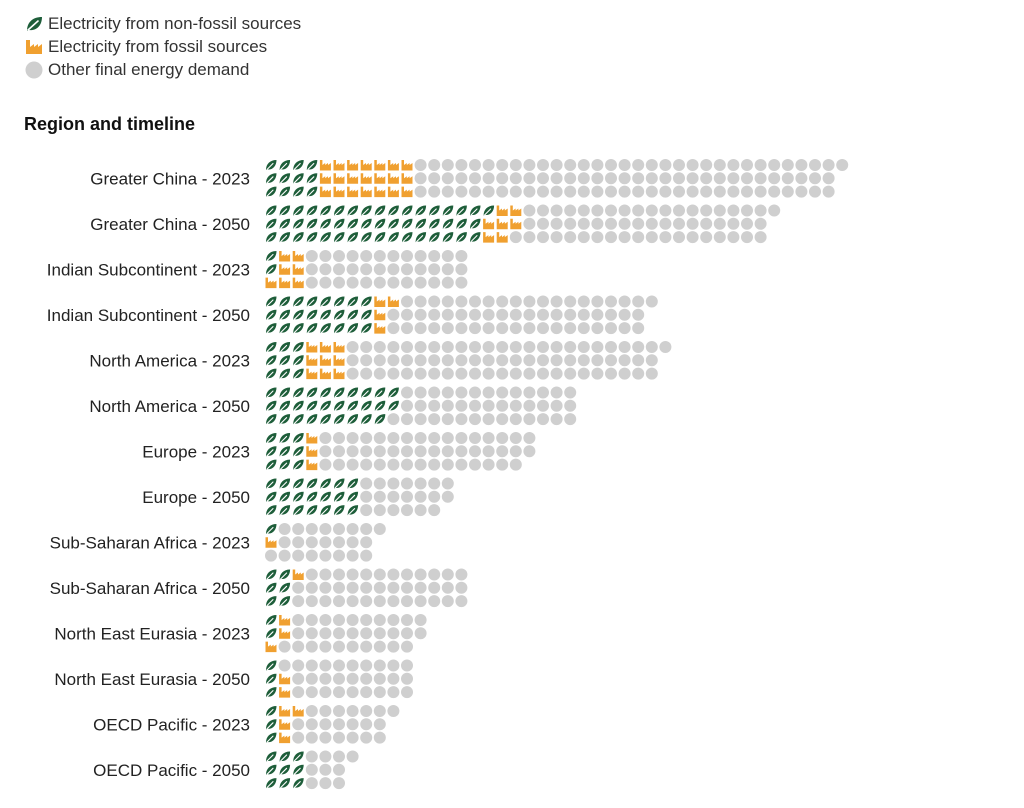 Image resolution: width=1024 pixels, height=808 pixels. What do you see at coordinates (298, 497) in the screenshot?
I see `chart-row: Europe - 2050` at bounding box center [298, 497].